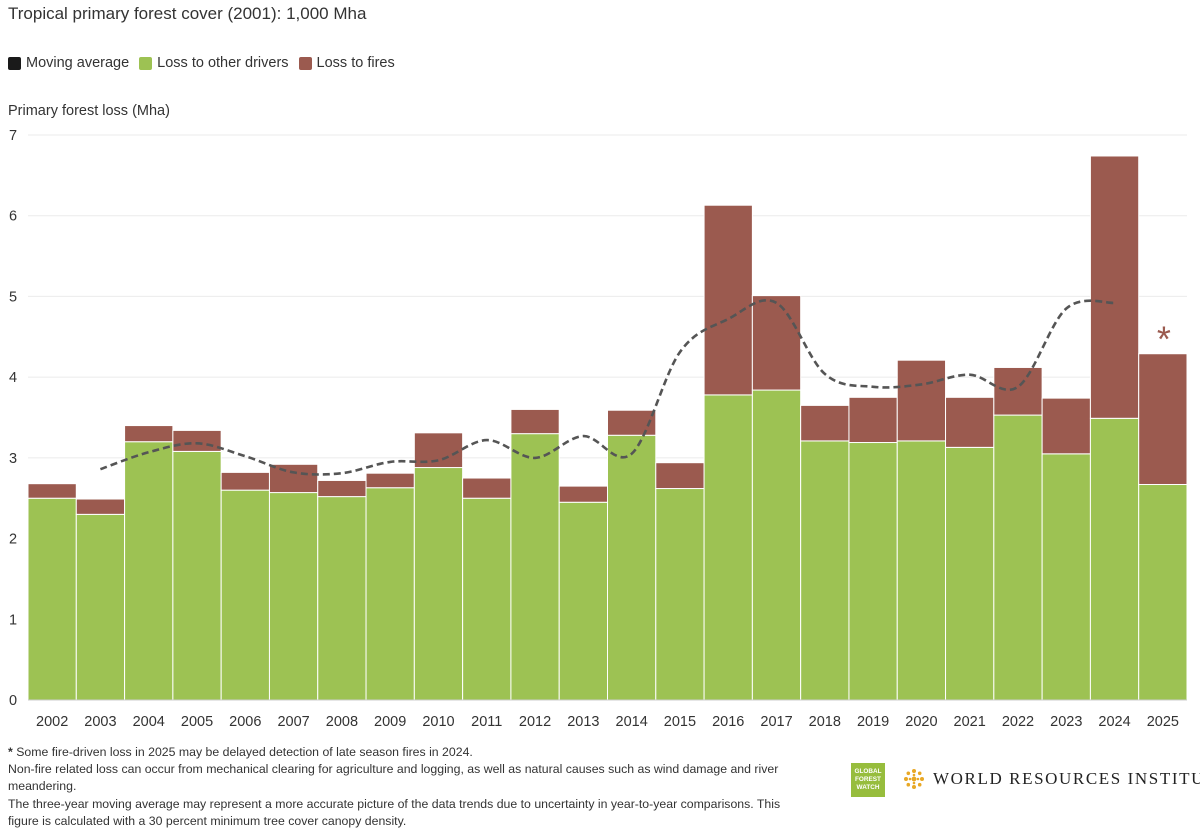 The height and width of the screenshot is (830, 1200). Describe the element at coordinates (970, 722) in the screenshot. I see `x-tick-label: 2021` at that location.